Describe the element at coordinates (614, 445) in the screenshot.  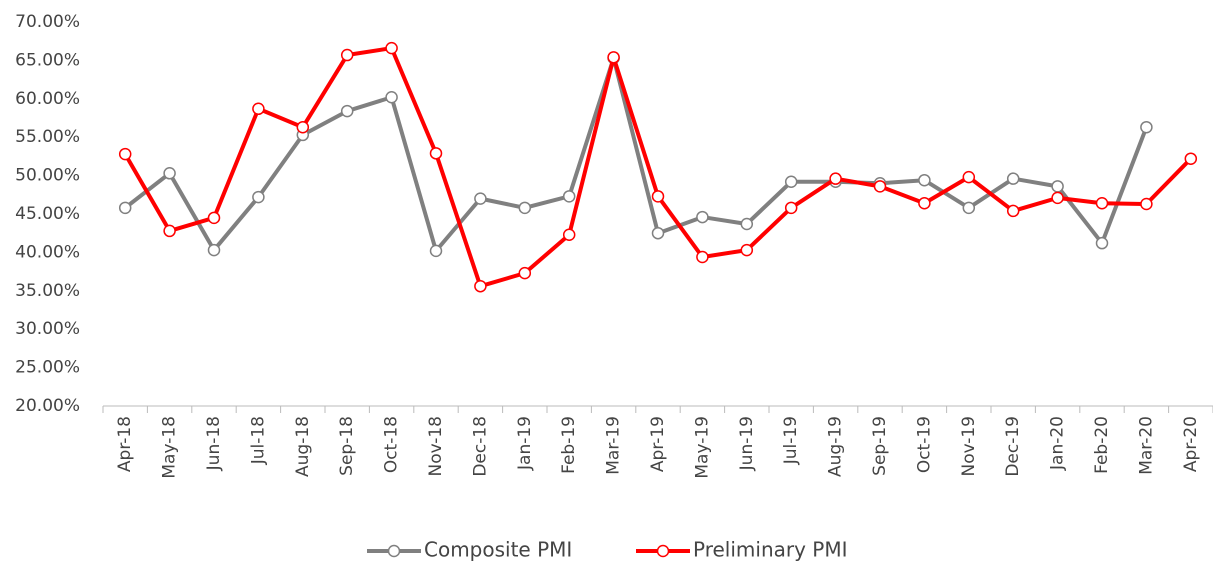
I see `x-tick-label: Mar-19` at that location.